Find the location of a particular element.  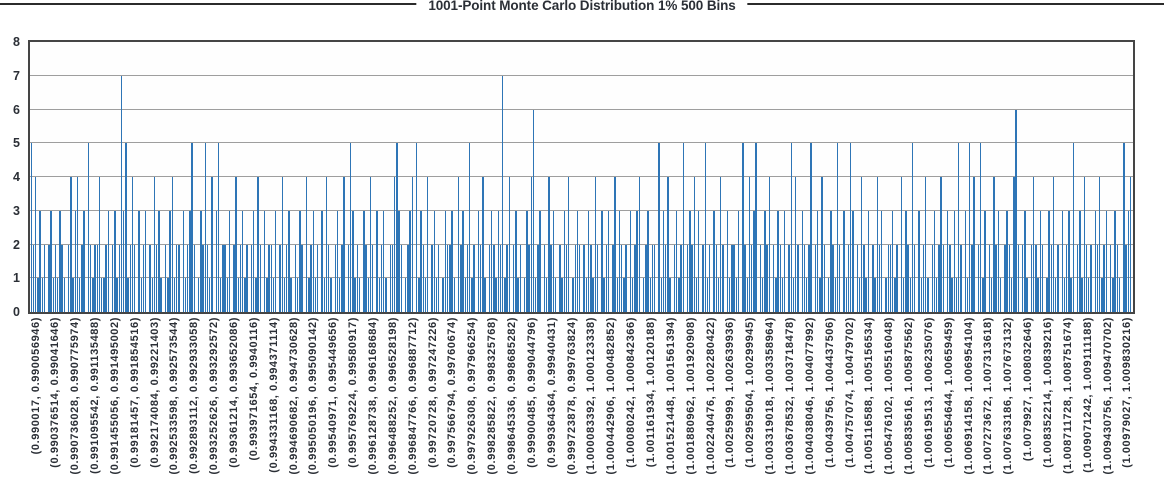

y-tick-1: 1 is located at coordinates (16, 278).